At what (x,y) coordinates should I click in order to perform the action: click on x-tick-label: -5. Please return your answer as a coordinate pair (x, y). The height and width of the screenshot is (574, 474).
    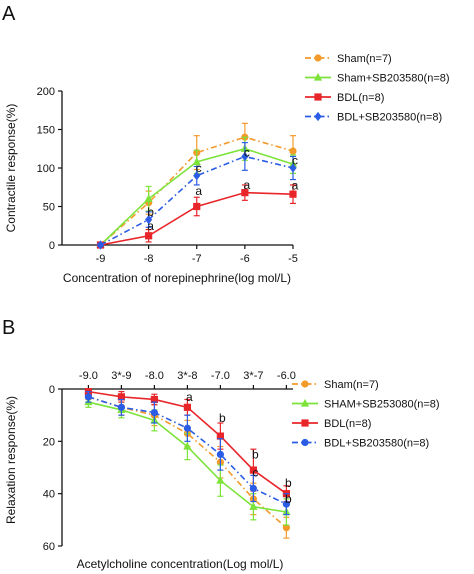
    Looking at the image, I should click on (293, 259).